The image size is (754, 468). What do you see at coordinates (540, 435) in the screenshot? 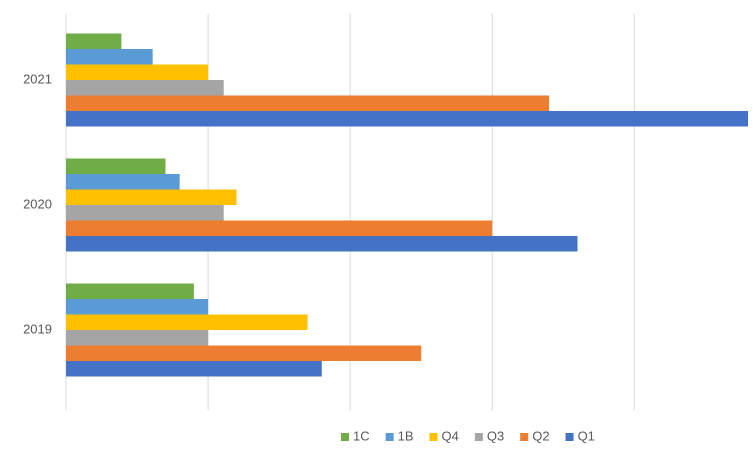
I see `legend-label: Q2` at bounding box center [540, 435].